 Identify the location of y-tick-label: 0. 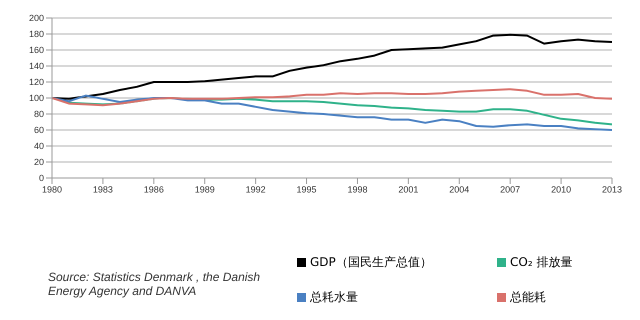
(41, 178).